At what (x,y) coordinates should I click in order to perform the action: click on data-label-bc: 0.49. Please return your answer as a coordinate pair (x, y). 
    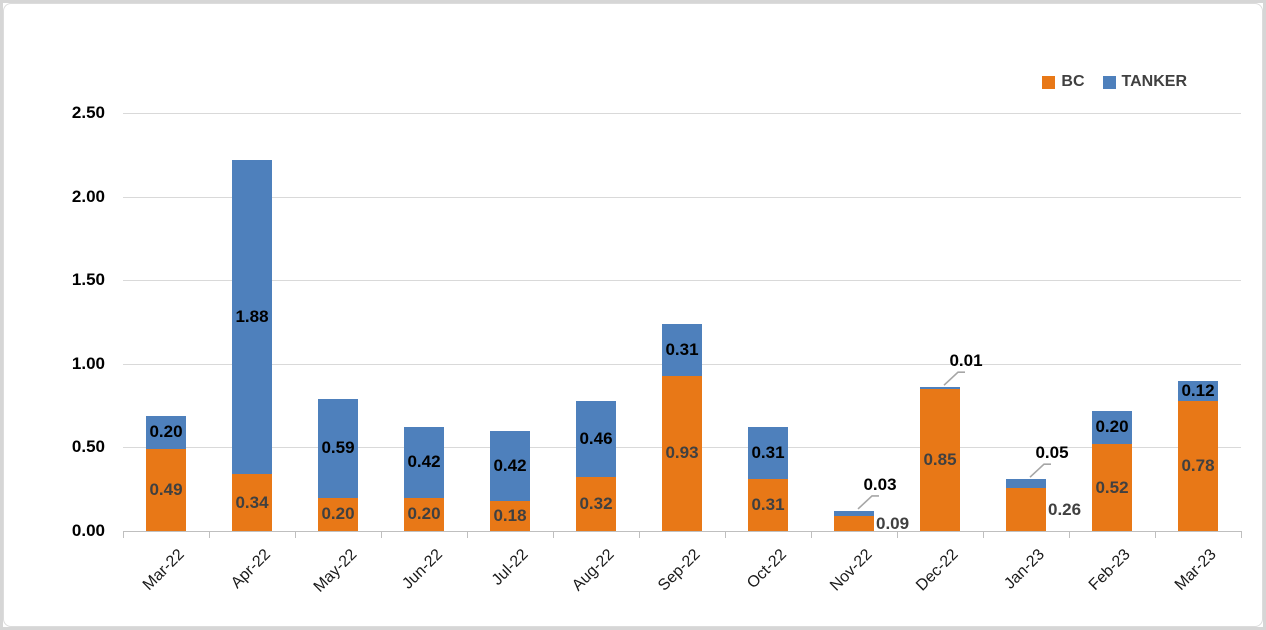
    Looking at the image, I should click on (166, 490).